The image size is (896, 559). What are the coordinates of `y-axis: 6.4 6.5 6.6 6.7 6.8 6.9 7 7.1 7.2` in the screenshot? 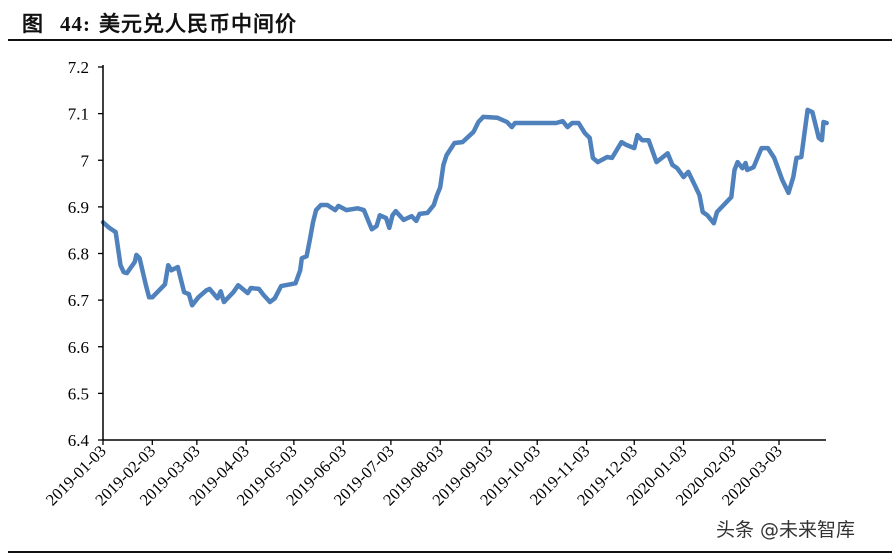 It's located at (85, 254).